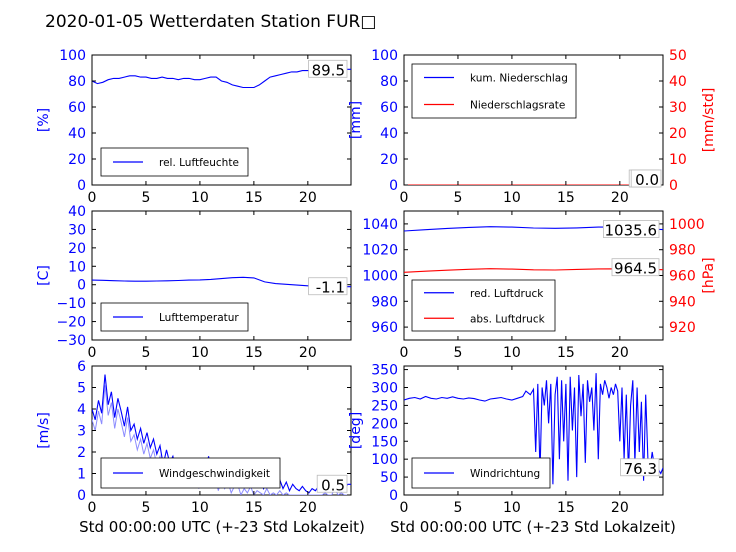  Describe the element at coordinates (81, 453) in the screenshot. I see `y-tick-label: 2` at that location.